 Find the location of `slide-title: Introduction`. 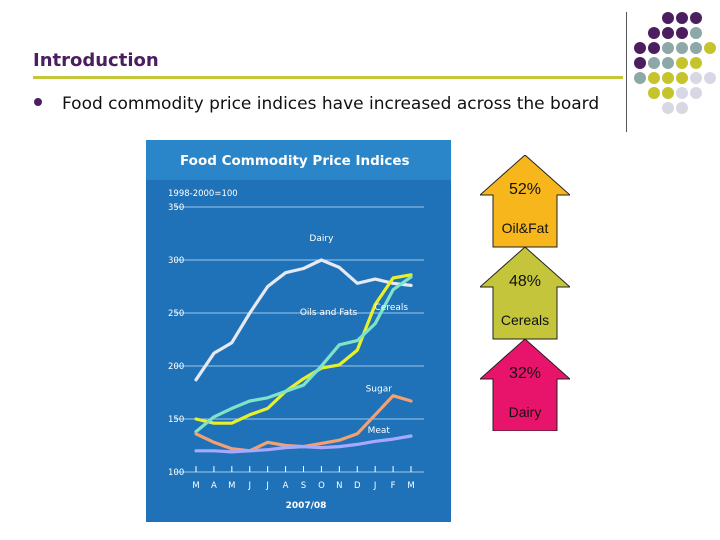

slide-title: Introduction is located at coordinates (96, 60).